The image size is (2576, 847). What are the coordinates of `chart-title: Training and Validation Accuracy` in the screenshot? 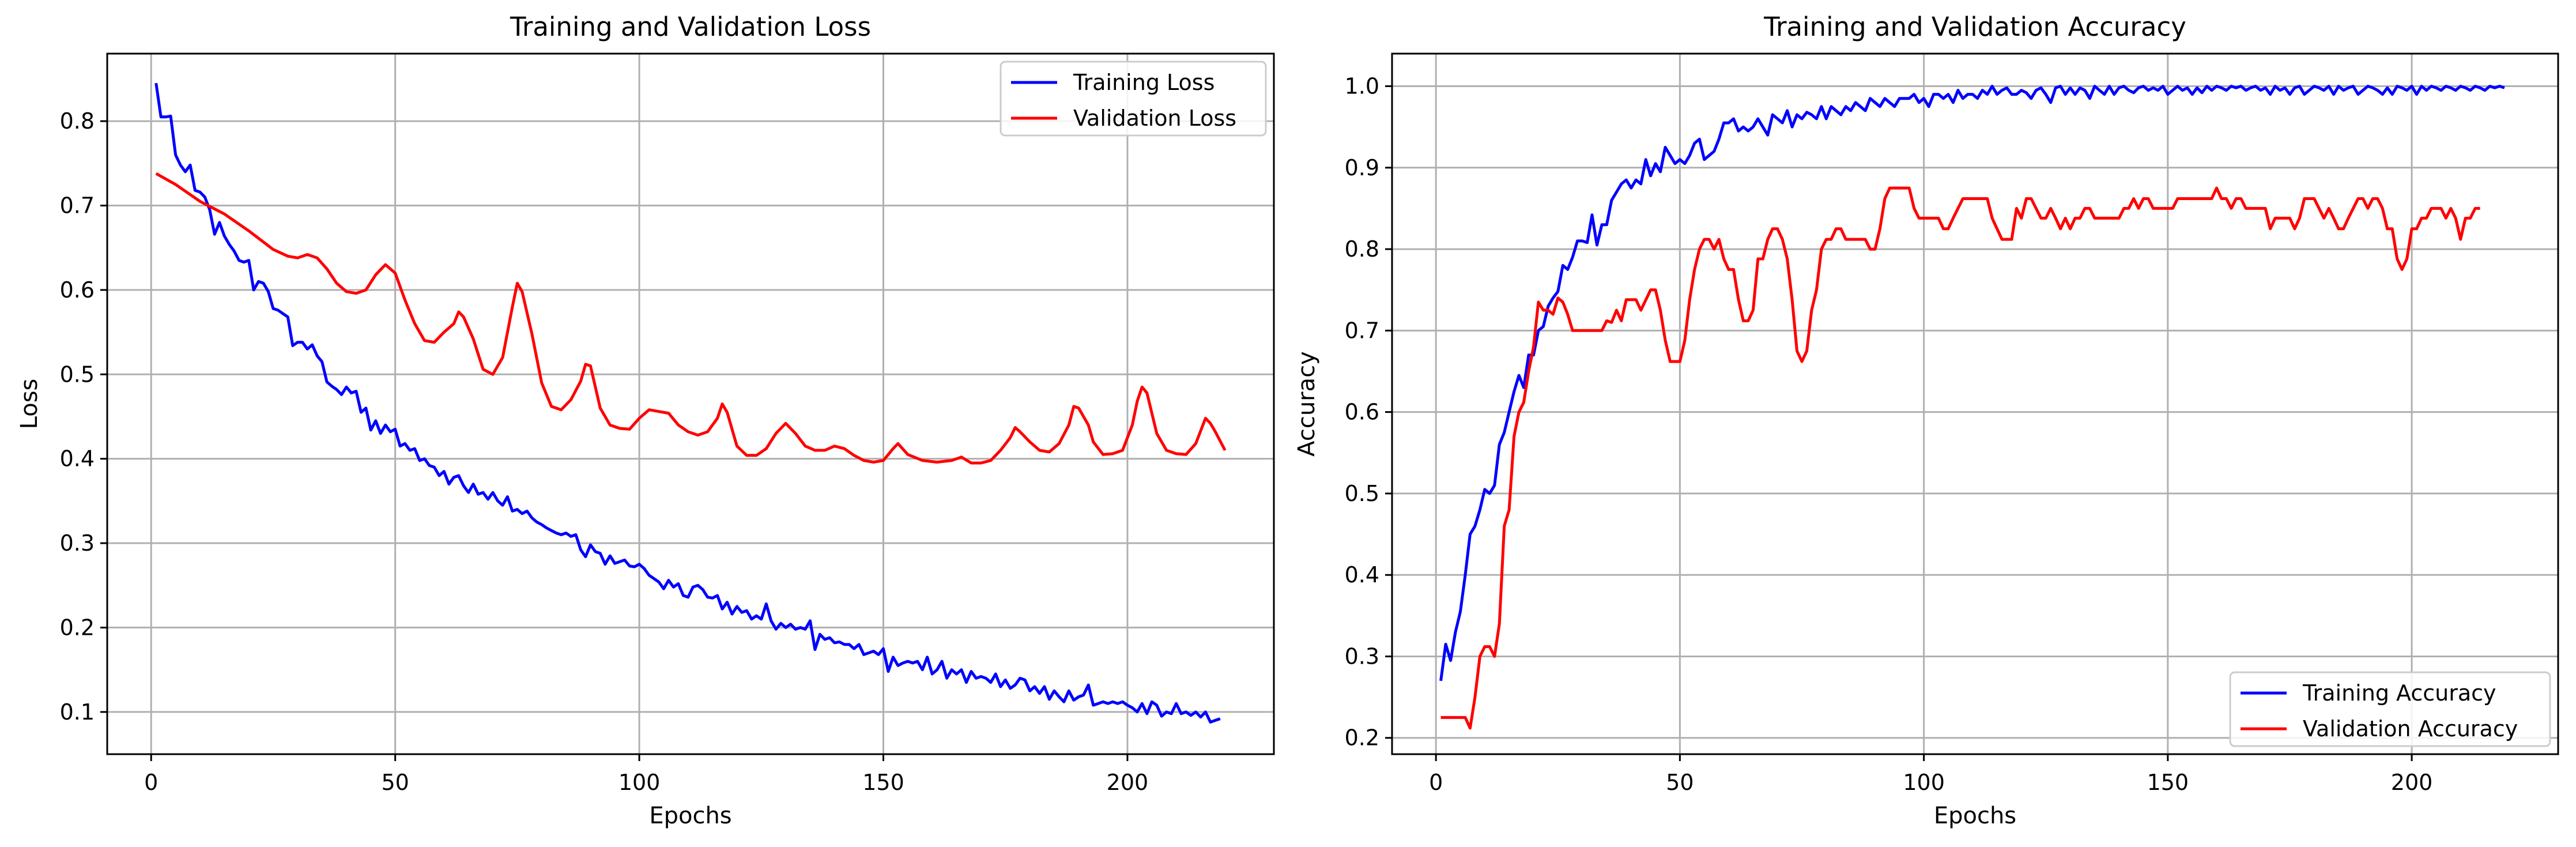 It's located at (1974, 27).